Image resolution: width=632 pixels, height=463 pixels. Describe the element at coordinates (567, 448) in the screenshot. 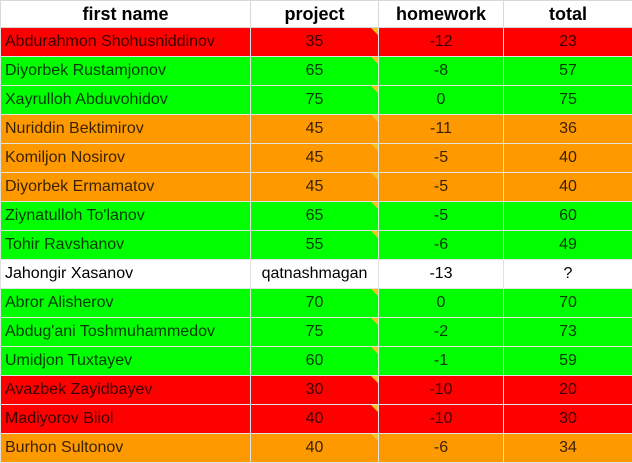

I see `total-cell: 34` at that location.